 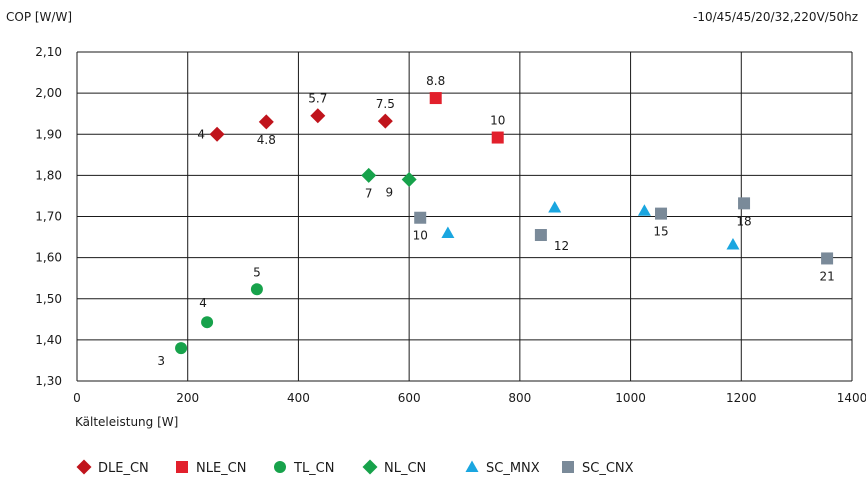 I want to click on x-tick-label: 1000, so click(x=630, y=398).